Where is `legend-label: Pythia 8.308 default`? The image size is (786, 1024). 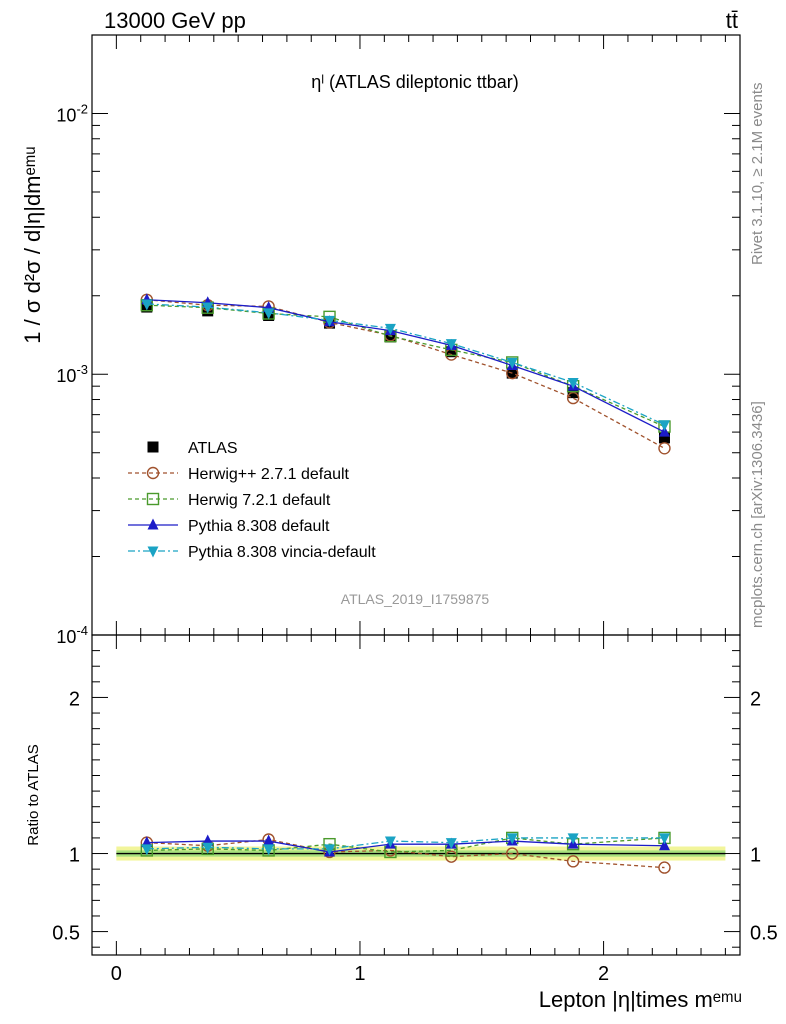 legend-label: Pythia 8.308 default is located at coordinates (259, 526).